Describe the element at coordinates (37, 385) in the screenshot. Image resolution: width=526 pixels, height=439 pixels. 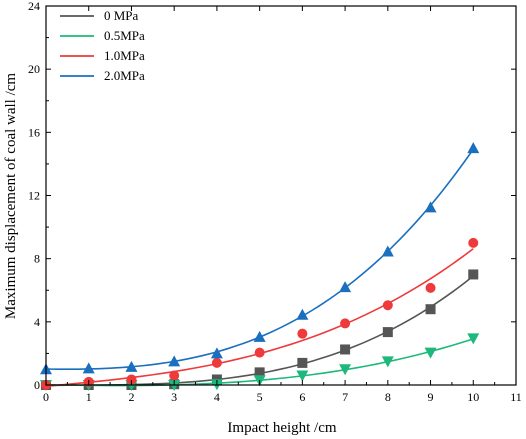
I see `y-tick-label: 0` at that location.